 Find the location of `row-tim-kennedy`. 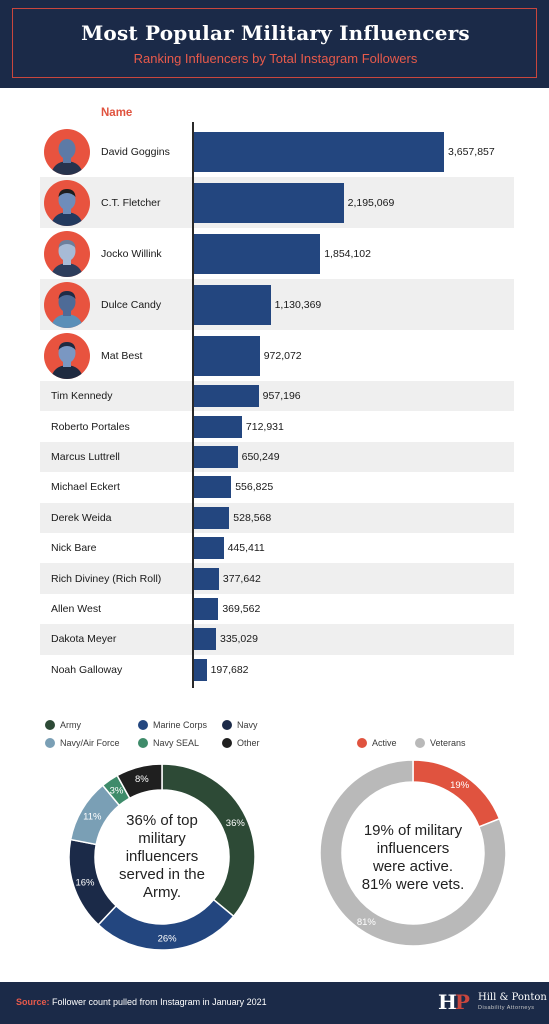

row-tim-kennedy is located at coordinates (277, 396).